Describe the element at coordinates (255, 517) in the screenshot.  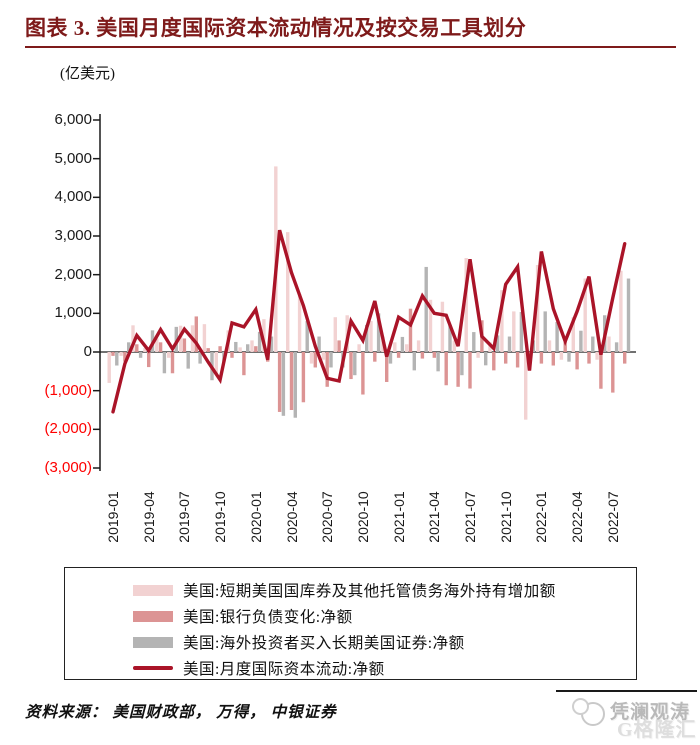
I see `x-axis-label: 2020-01` at that location.